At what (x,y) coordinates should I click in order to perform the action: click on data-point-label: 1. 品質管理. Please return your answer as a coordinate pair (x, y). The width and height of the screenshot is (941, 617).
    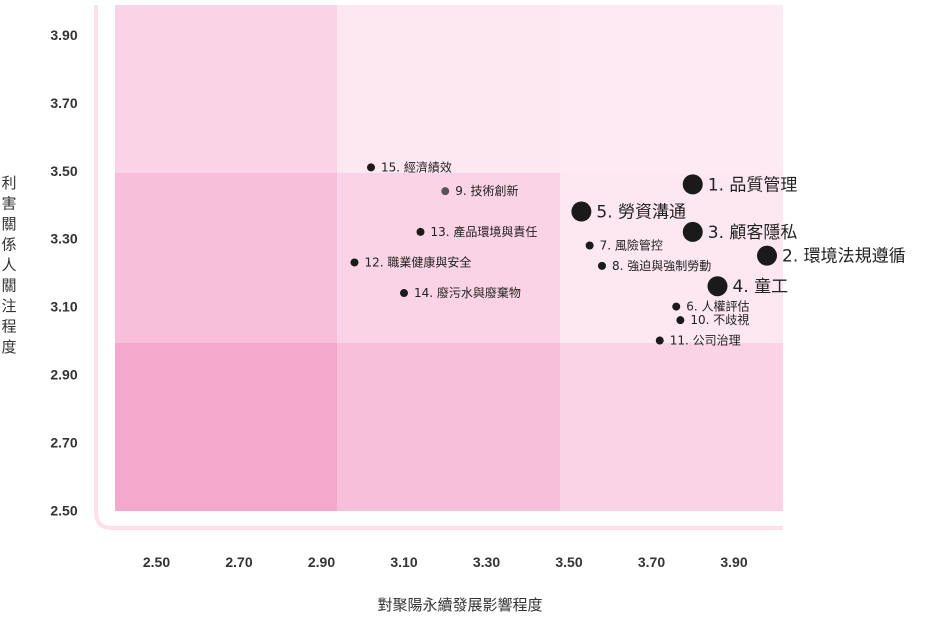
    Looking at the image, I should click on (753, 185).